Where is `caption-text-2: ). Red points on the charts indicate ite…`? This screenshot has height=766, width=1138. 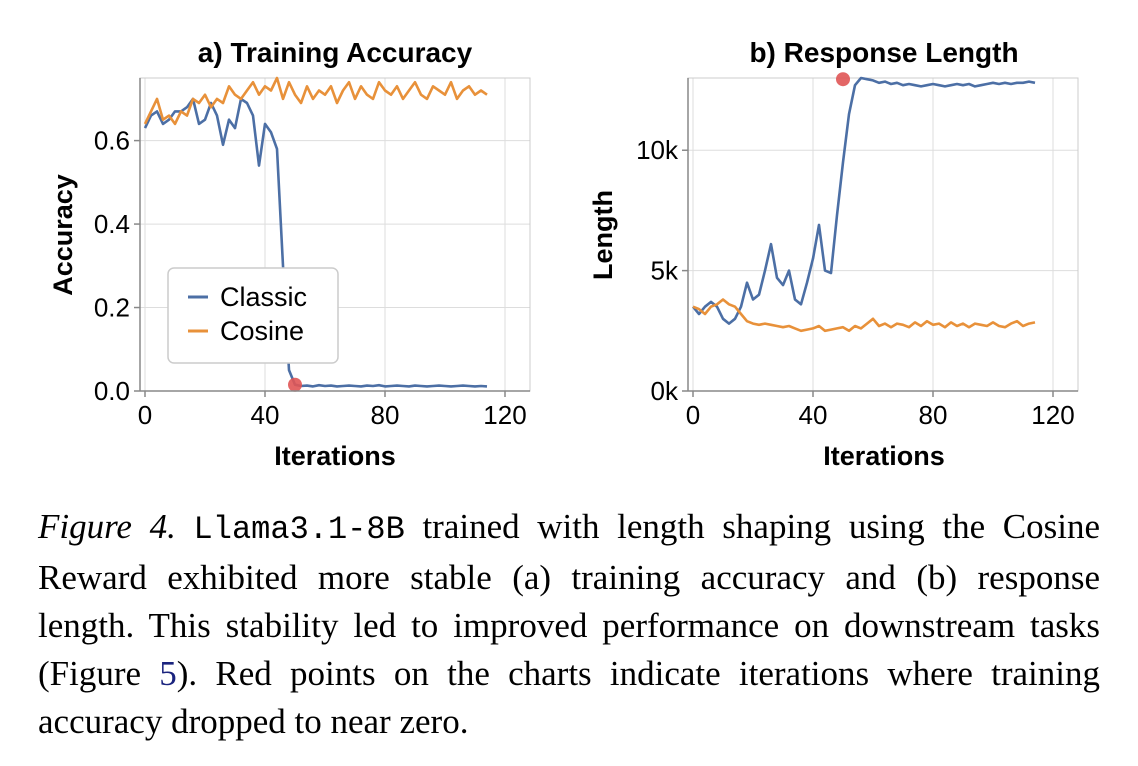
caption-text-2: ). Red points on the charts indicate ite… is located at coordinates (569, 697).